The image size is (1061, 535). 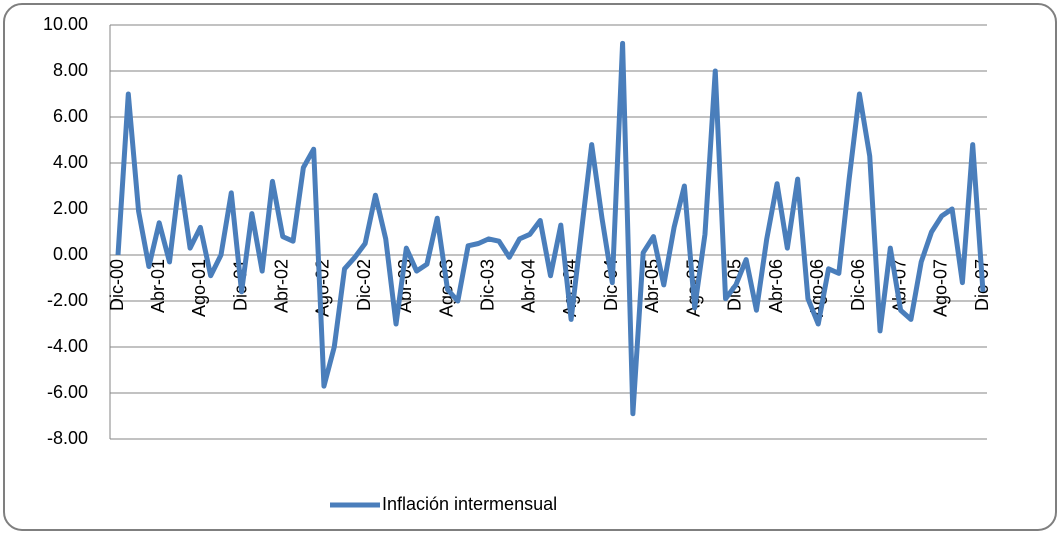 What do you see at coordinates (117, 285) in the screenshot?
I see `x-tick-label: Dic-00` at bounding box center [117, 285].